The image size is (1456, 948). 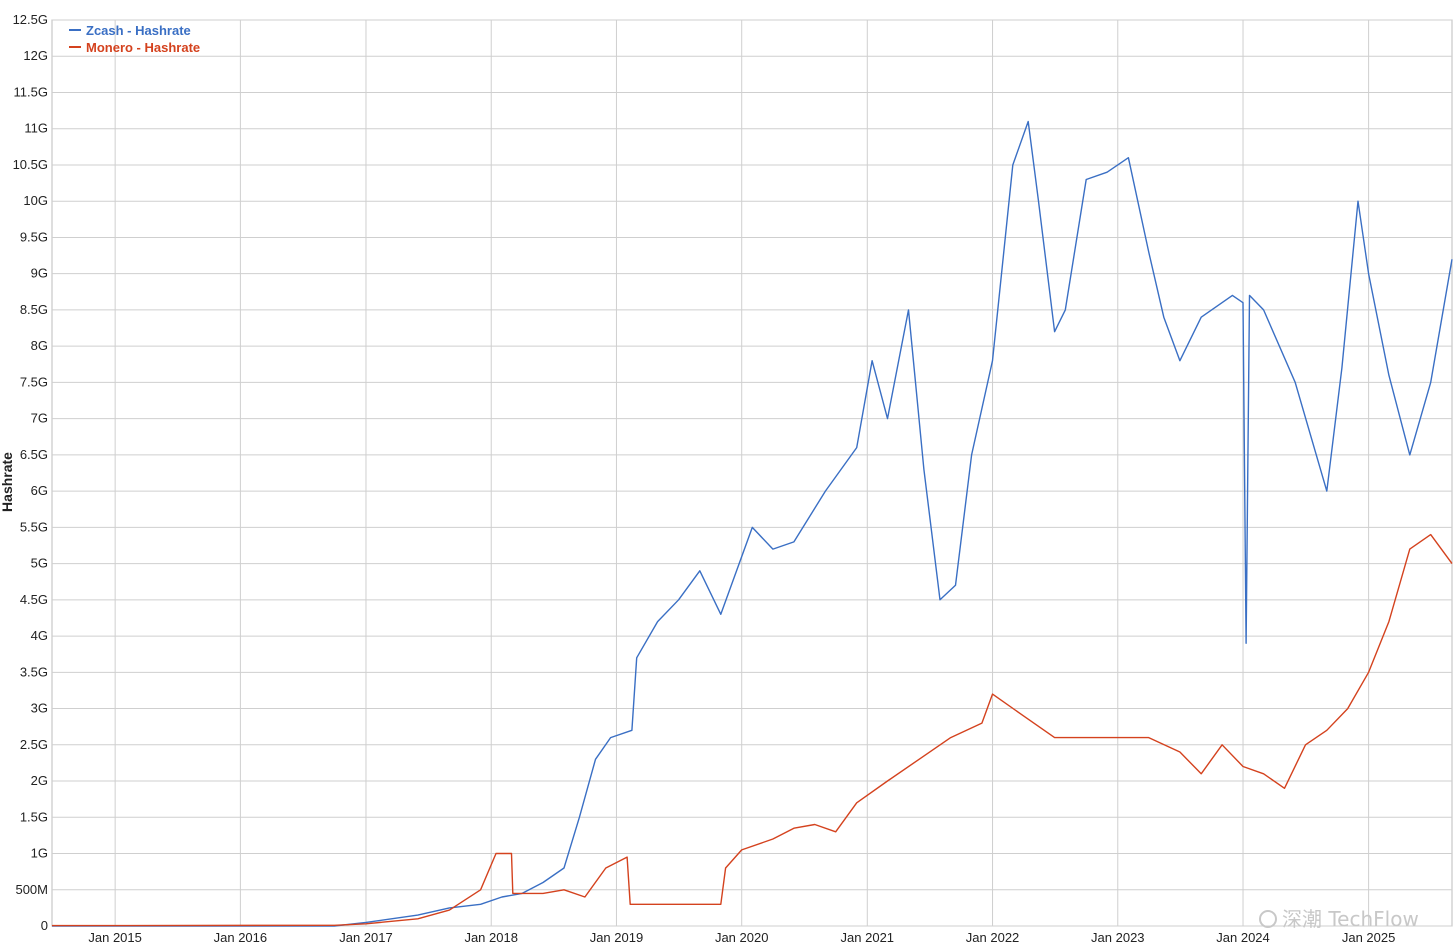 I want to click on y-tick-label: 8.5G, so click(x=34, y=309).